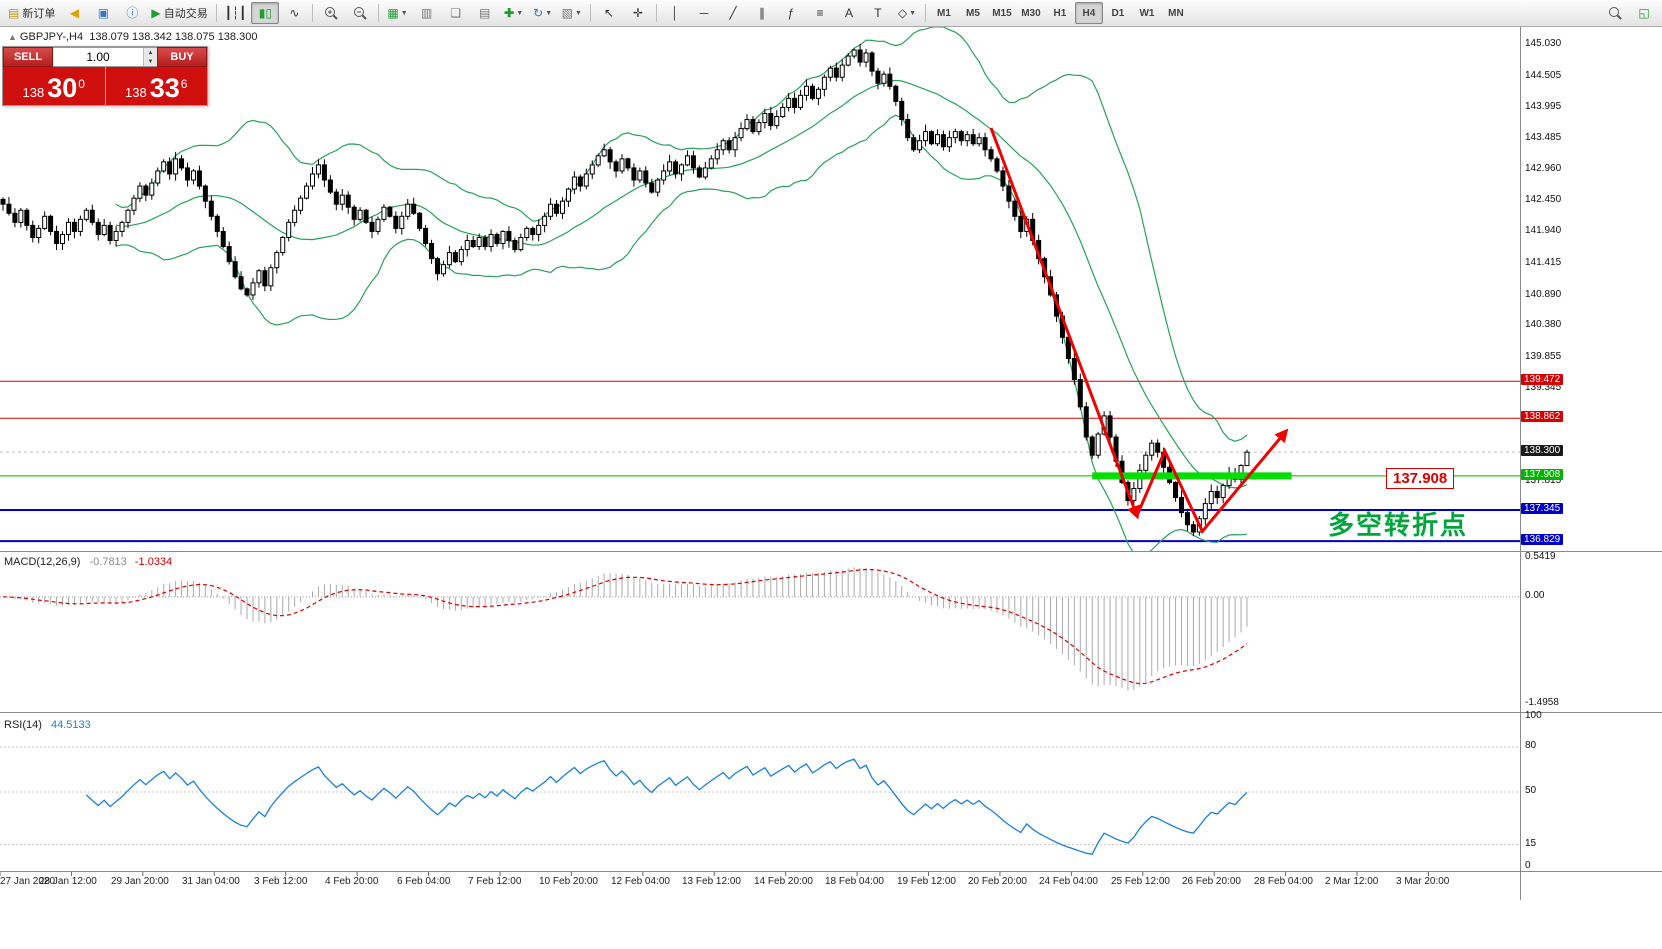 The height and width of the screenshot is (949, 1662). I want to click on chart-properties-button: ▧ ▼, so click(572, 13).